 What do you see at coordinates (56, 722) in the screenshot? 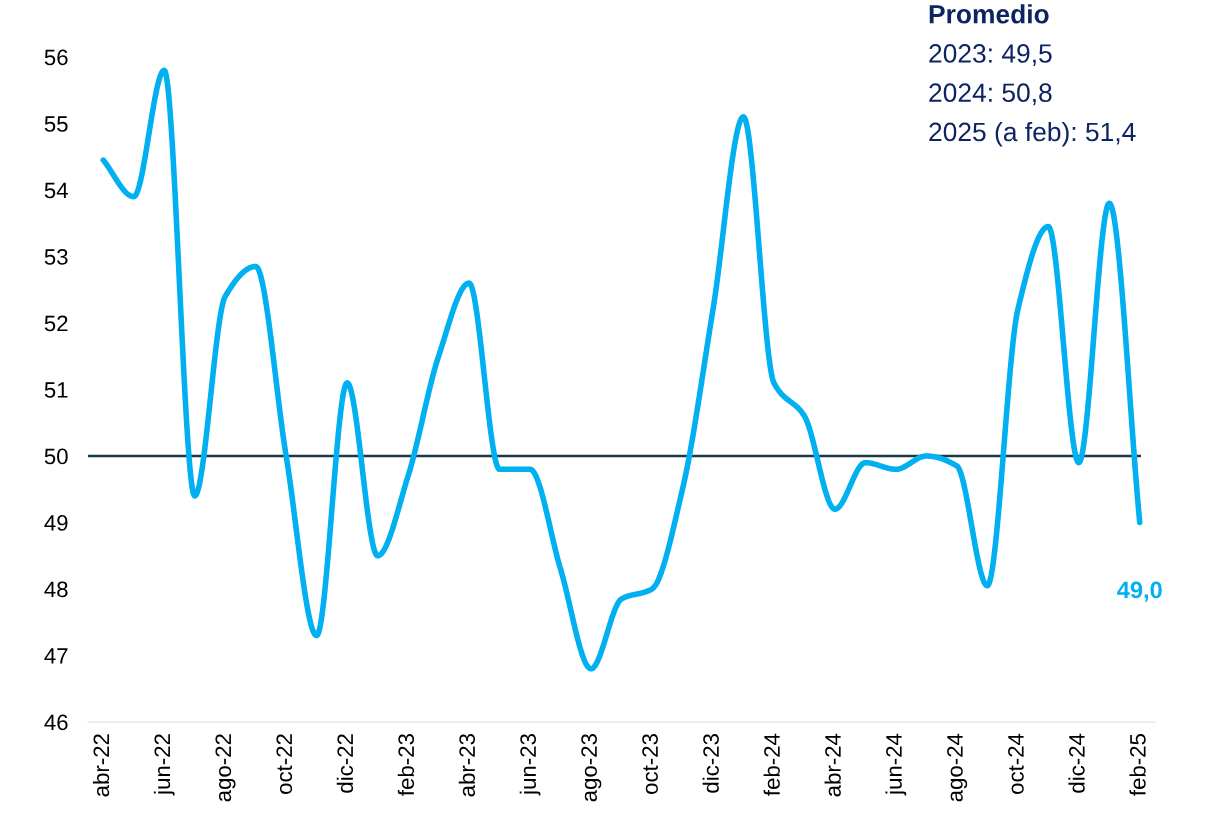
I see `y-tick-label: 46` at bounding box center [56, 722].